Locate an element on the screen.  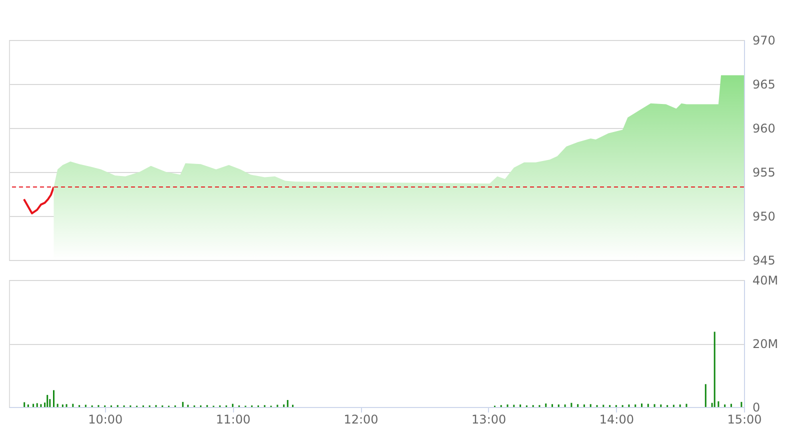
y-tick-label: 950 is located at coordinates (764, 217).